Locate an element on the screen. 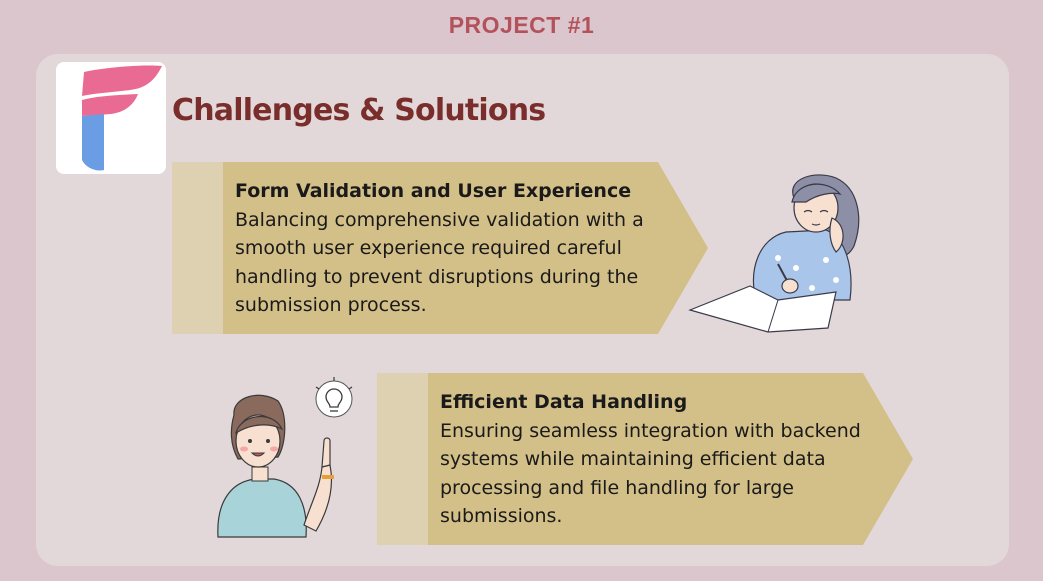 This screenshot has width=1043, height=581. app-logo is located at coordinates (111, 118).